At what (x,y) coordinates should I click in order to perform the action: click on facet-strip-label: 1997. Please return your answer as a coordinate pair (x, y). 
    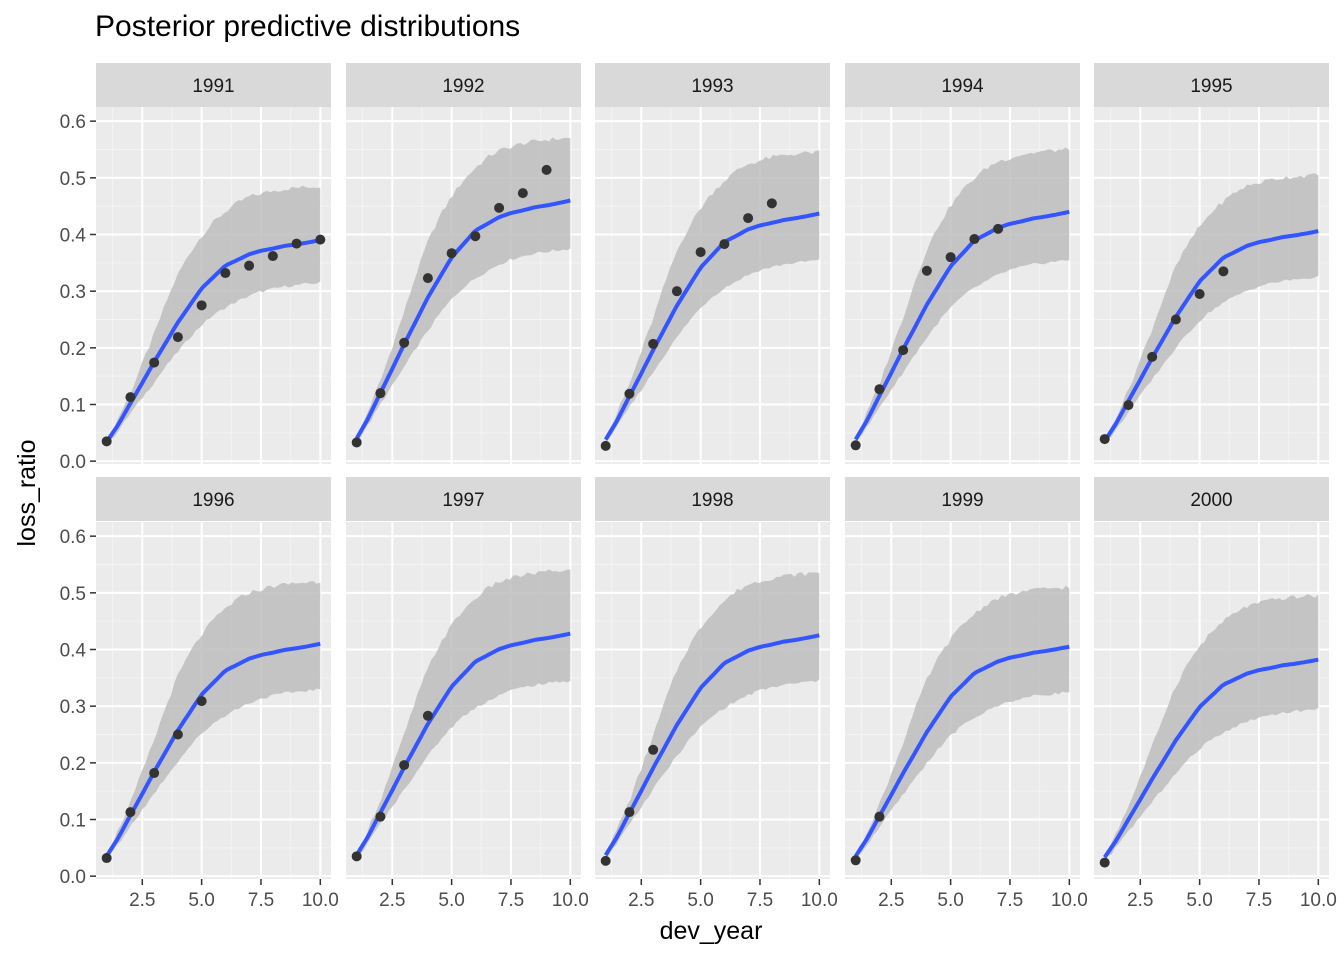
    Looking at the image, I should click on (463, 500).